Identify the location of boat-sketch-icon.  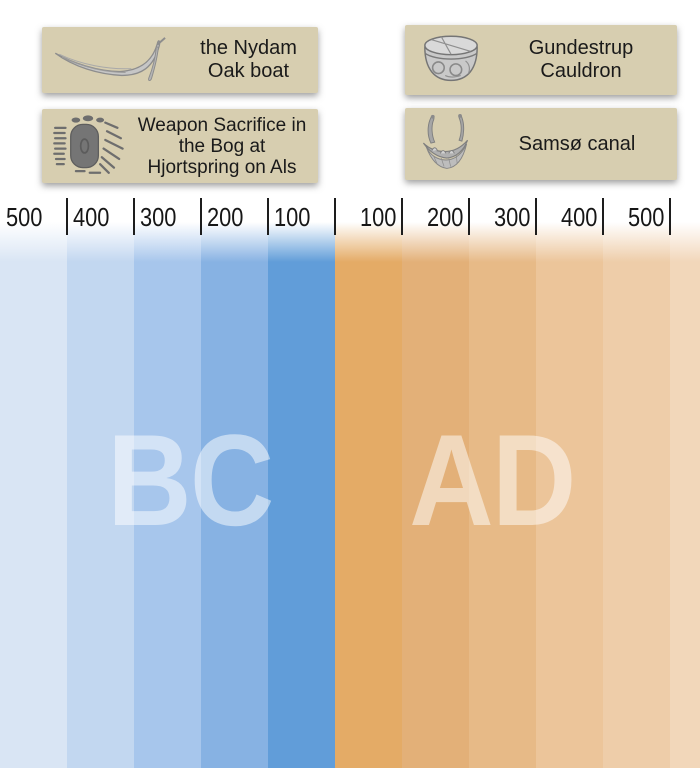
(114, 60).